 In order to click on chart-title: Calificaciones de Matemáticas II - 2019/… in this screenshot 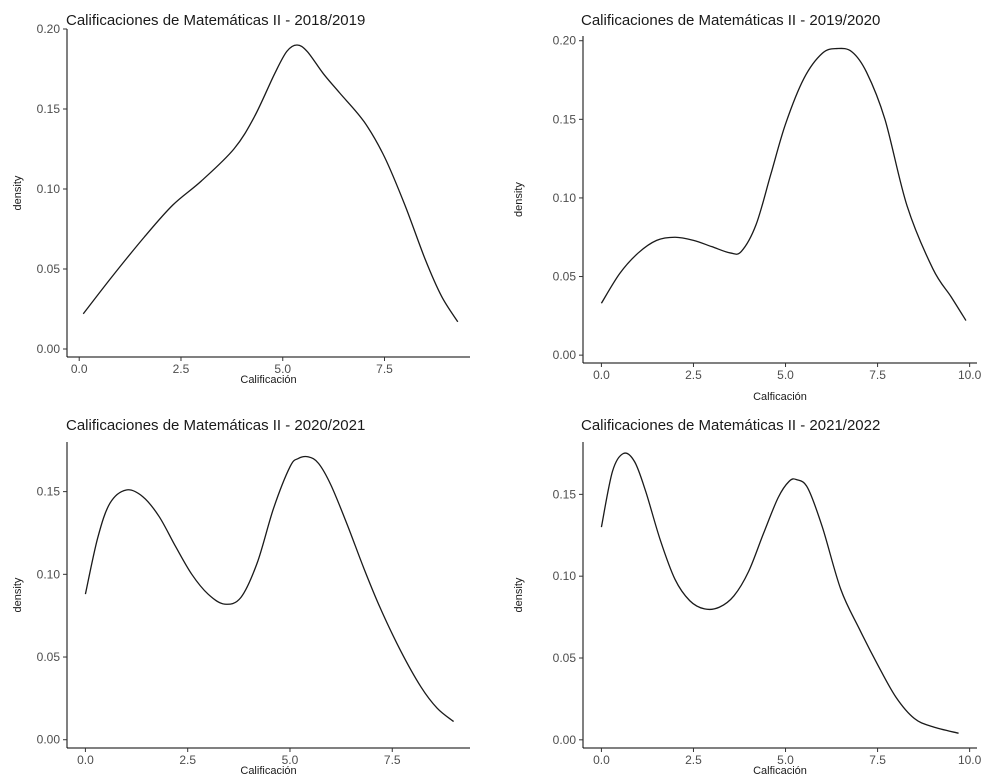, I will do `click(731, 20)`.